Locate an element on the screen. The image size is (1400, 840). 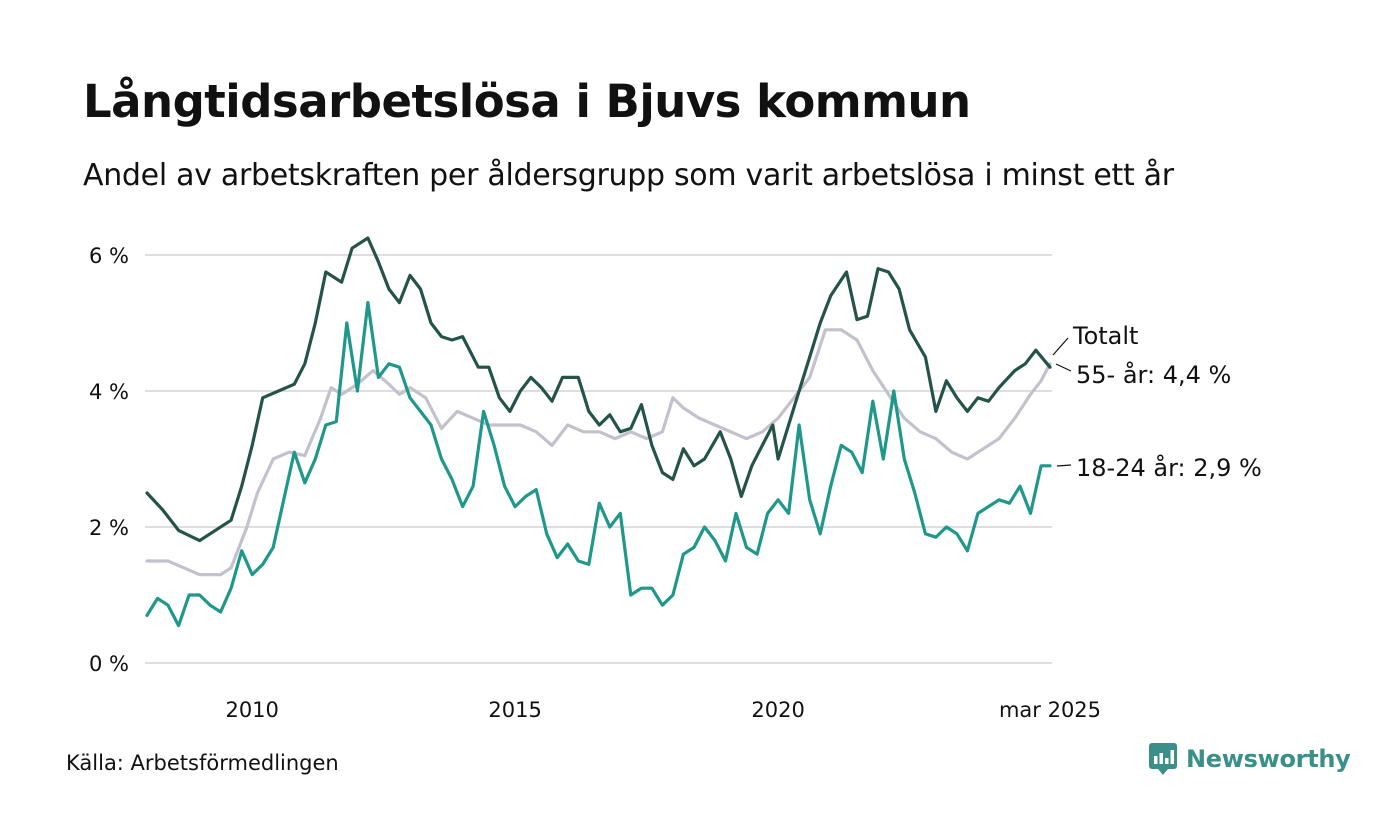
series-label: Totalt is located at coordinates (1105, 336).